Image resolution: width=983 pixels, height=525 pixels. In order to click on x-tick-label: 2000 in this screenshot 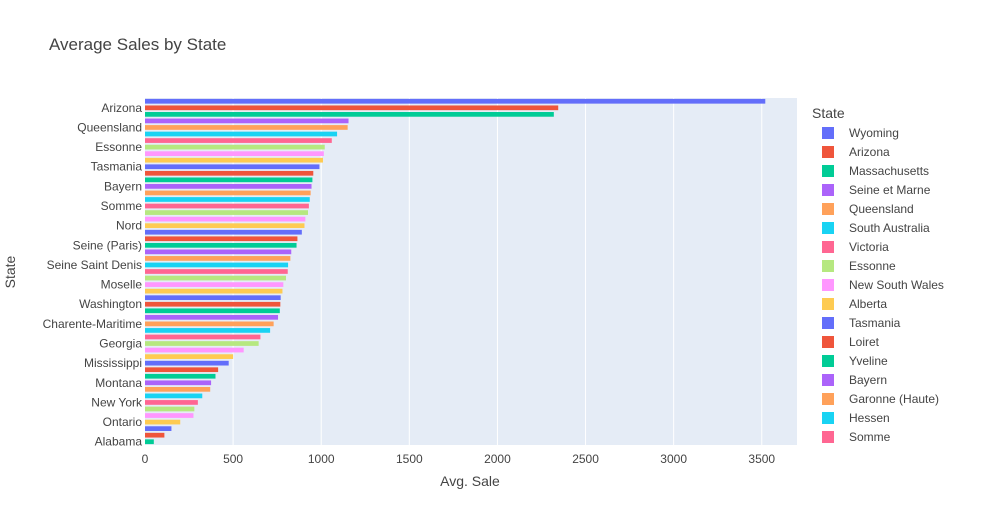, I will do `click(497, 459)`.